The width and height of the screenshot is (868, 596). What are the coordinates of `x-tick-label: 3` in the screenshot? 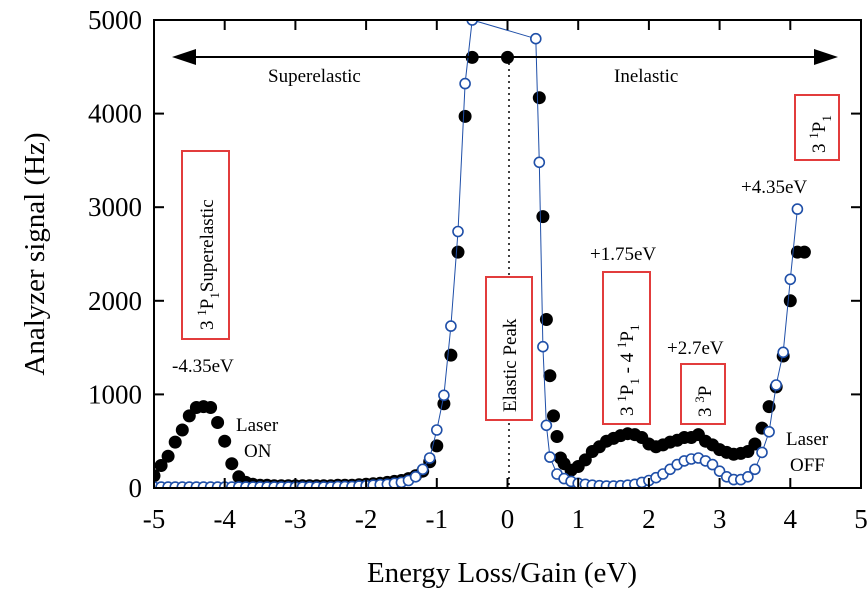 It's located at (720, 519).